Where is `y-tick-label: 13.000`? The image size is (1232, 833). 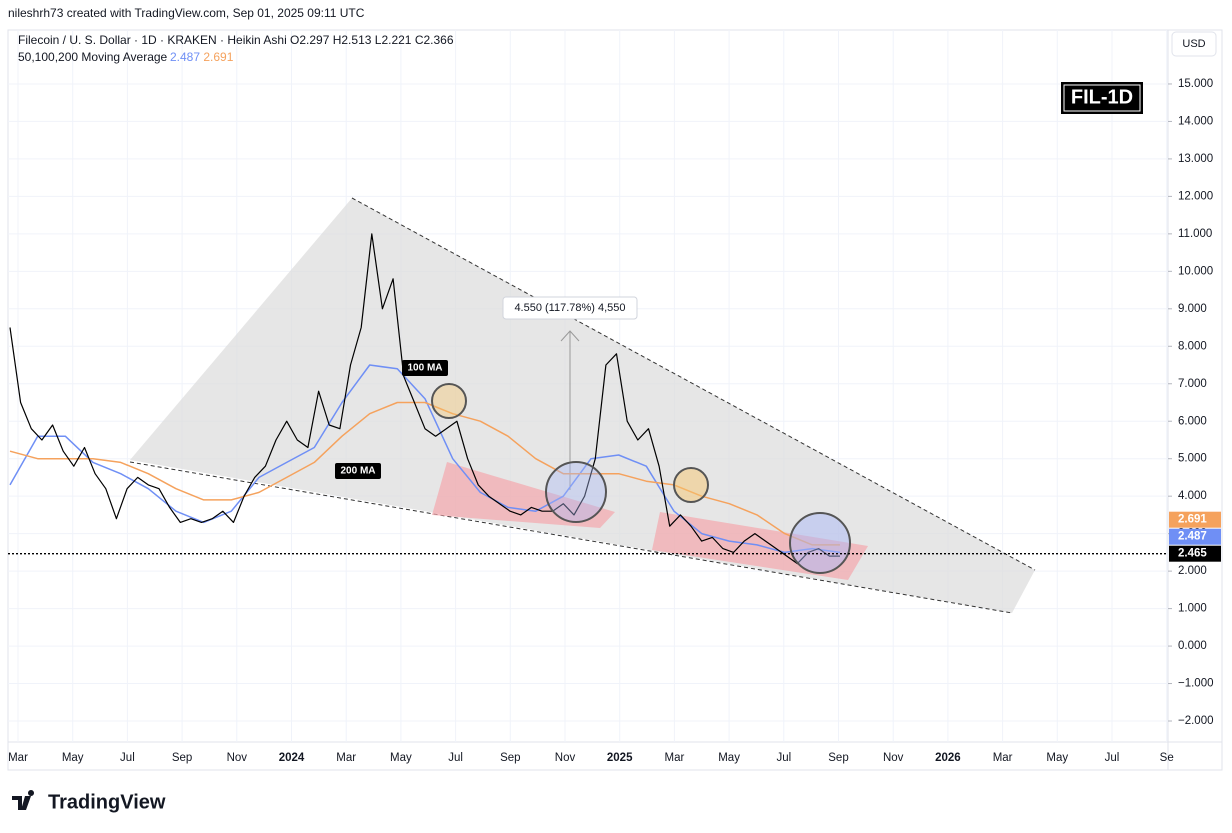
y-tick-label: 13.000 is located at coordinates (1195, 159).